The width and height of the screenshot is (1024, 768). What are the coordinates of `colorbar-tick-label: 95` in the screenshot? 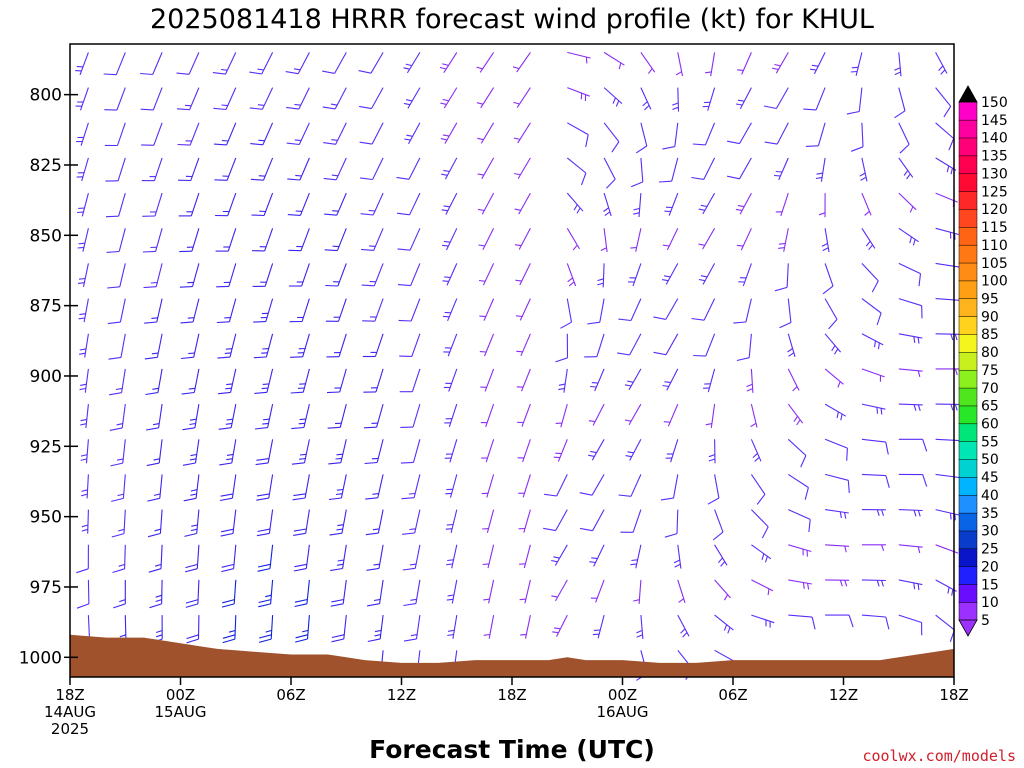 It's located at (990, 300).